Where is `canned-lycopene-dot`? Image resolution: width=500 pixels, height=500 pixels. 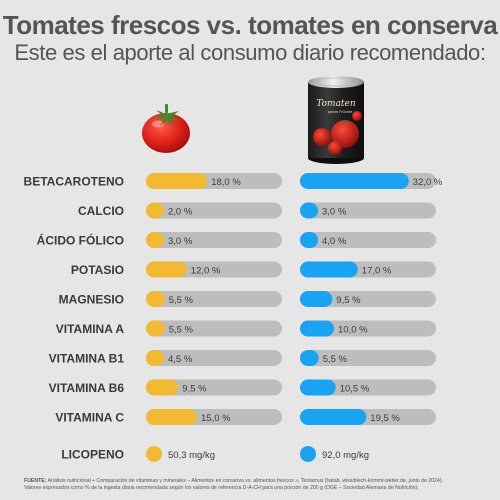 canned-lycopene-dot is located at coordinates (308, 454).